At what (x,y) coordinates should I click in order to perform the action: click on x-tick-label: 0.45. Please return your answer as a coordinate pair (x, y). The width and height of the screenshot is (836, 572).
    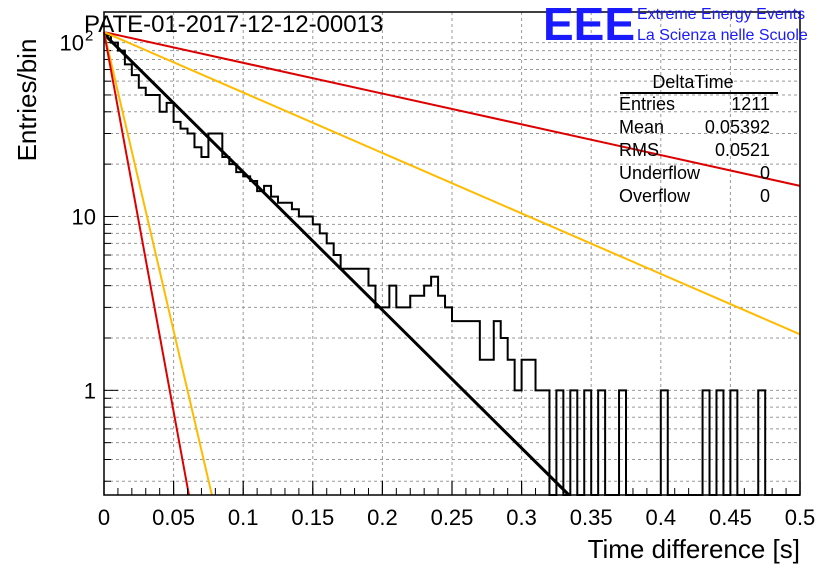
    Looking at the image, I should click on (730, 517).